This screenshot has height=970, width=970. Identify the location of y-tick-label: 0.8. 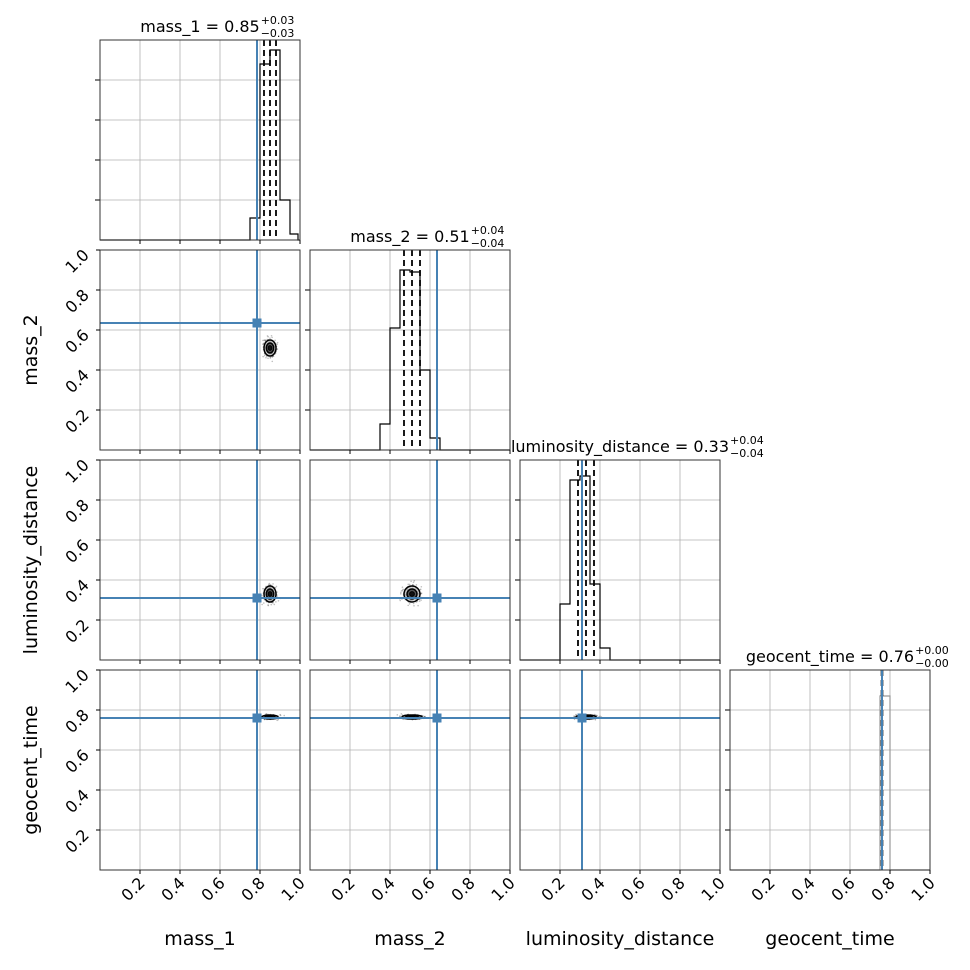
(76, 720).